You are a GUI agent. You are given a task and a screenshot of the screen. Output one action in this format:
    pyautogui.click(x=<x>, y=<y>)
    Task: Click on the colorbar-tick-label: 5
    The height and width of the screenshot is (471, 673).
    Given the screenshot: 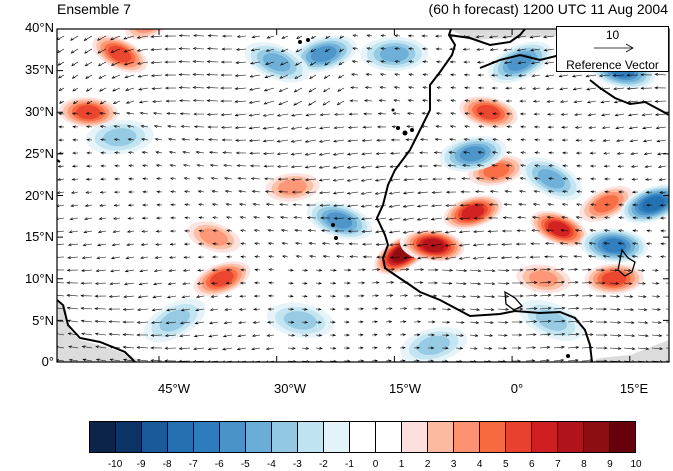 What is the action you would take?
    pyautogui.click(x=505, y=464)
    